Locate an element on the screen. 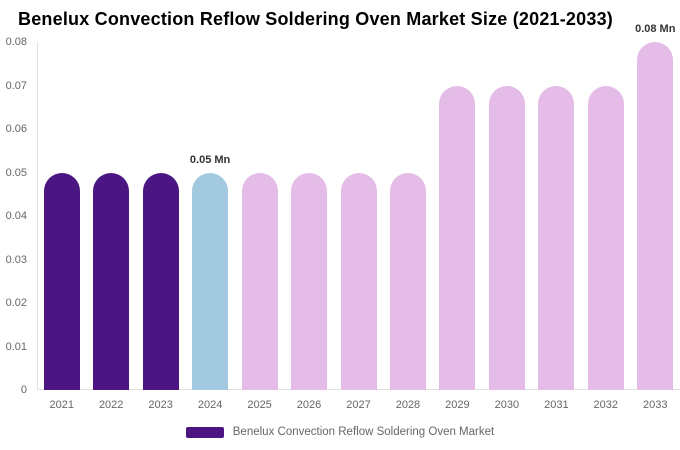  bar-2025 is located at coordinates (259, 281).